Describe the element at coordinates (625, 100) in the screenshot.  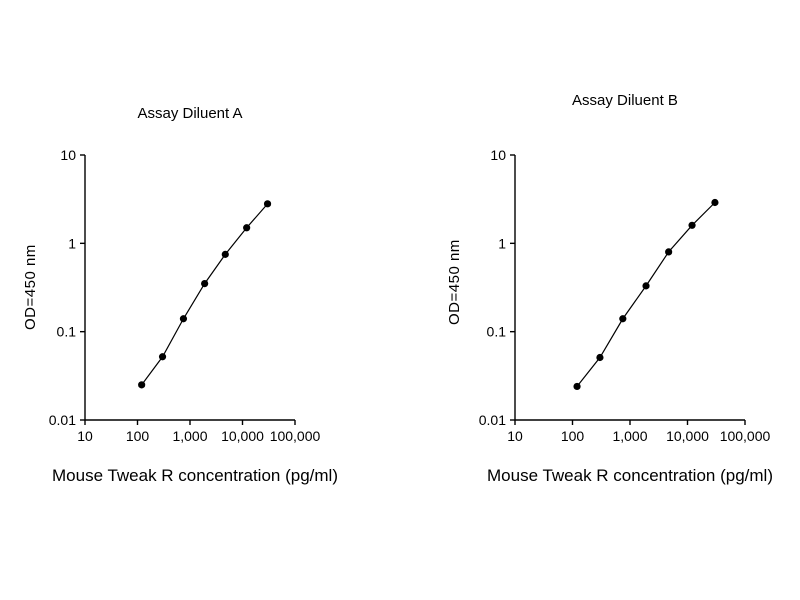
I see `chart-title: Assay Diluent B` at that location.